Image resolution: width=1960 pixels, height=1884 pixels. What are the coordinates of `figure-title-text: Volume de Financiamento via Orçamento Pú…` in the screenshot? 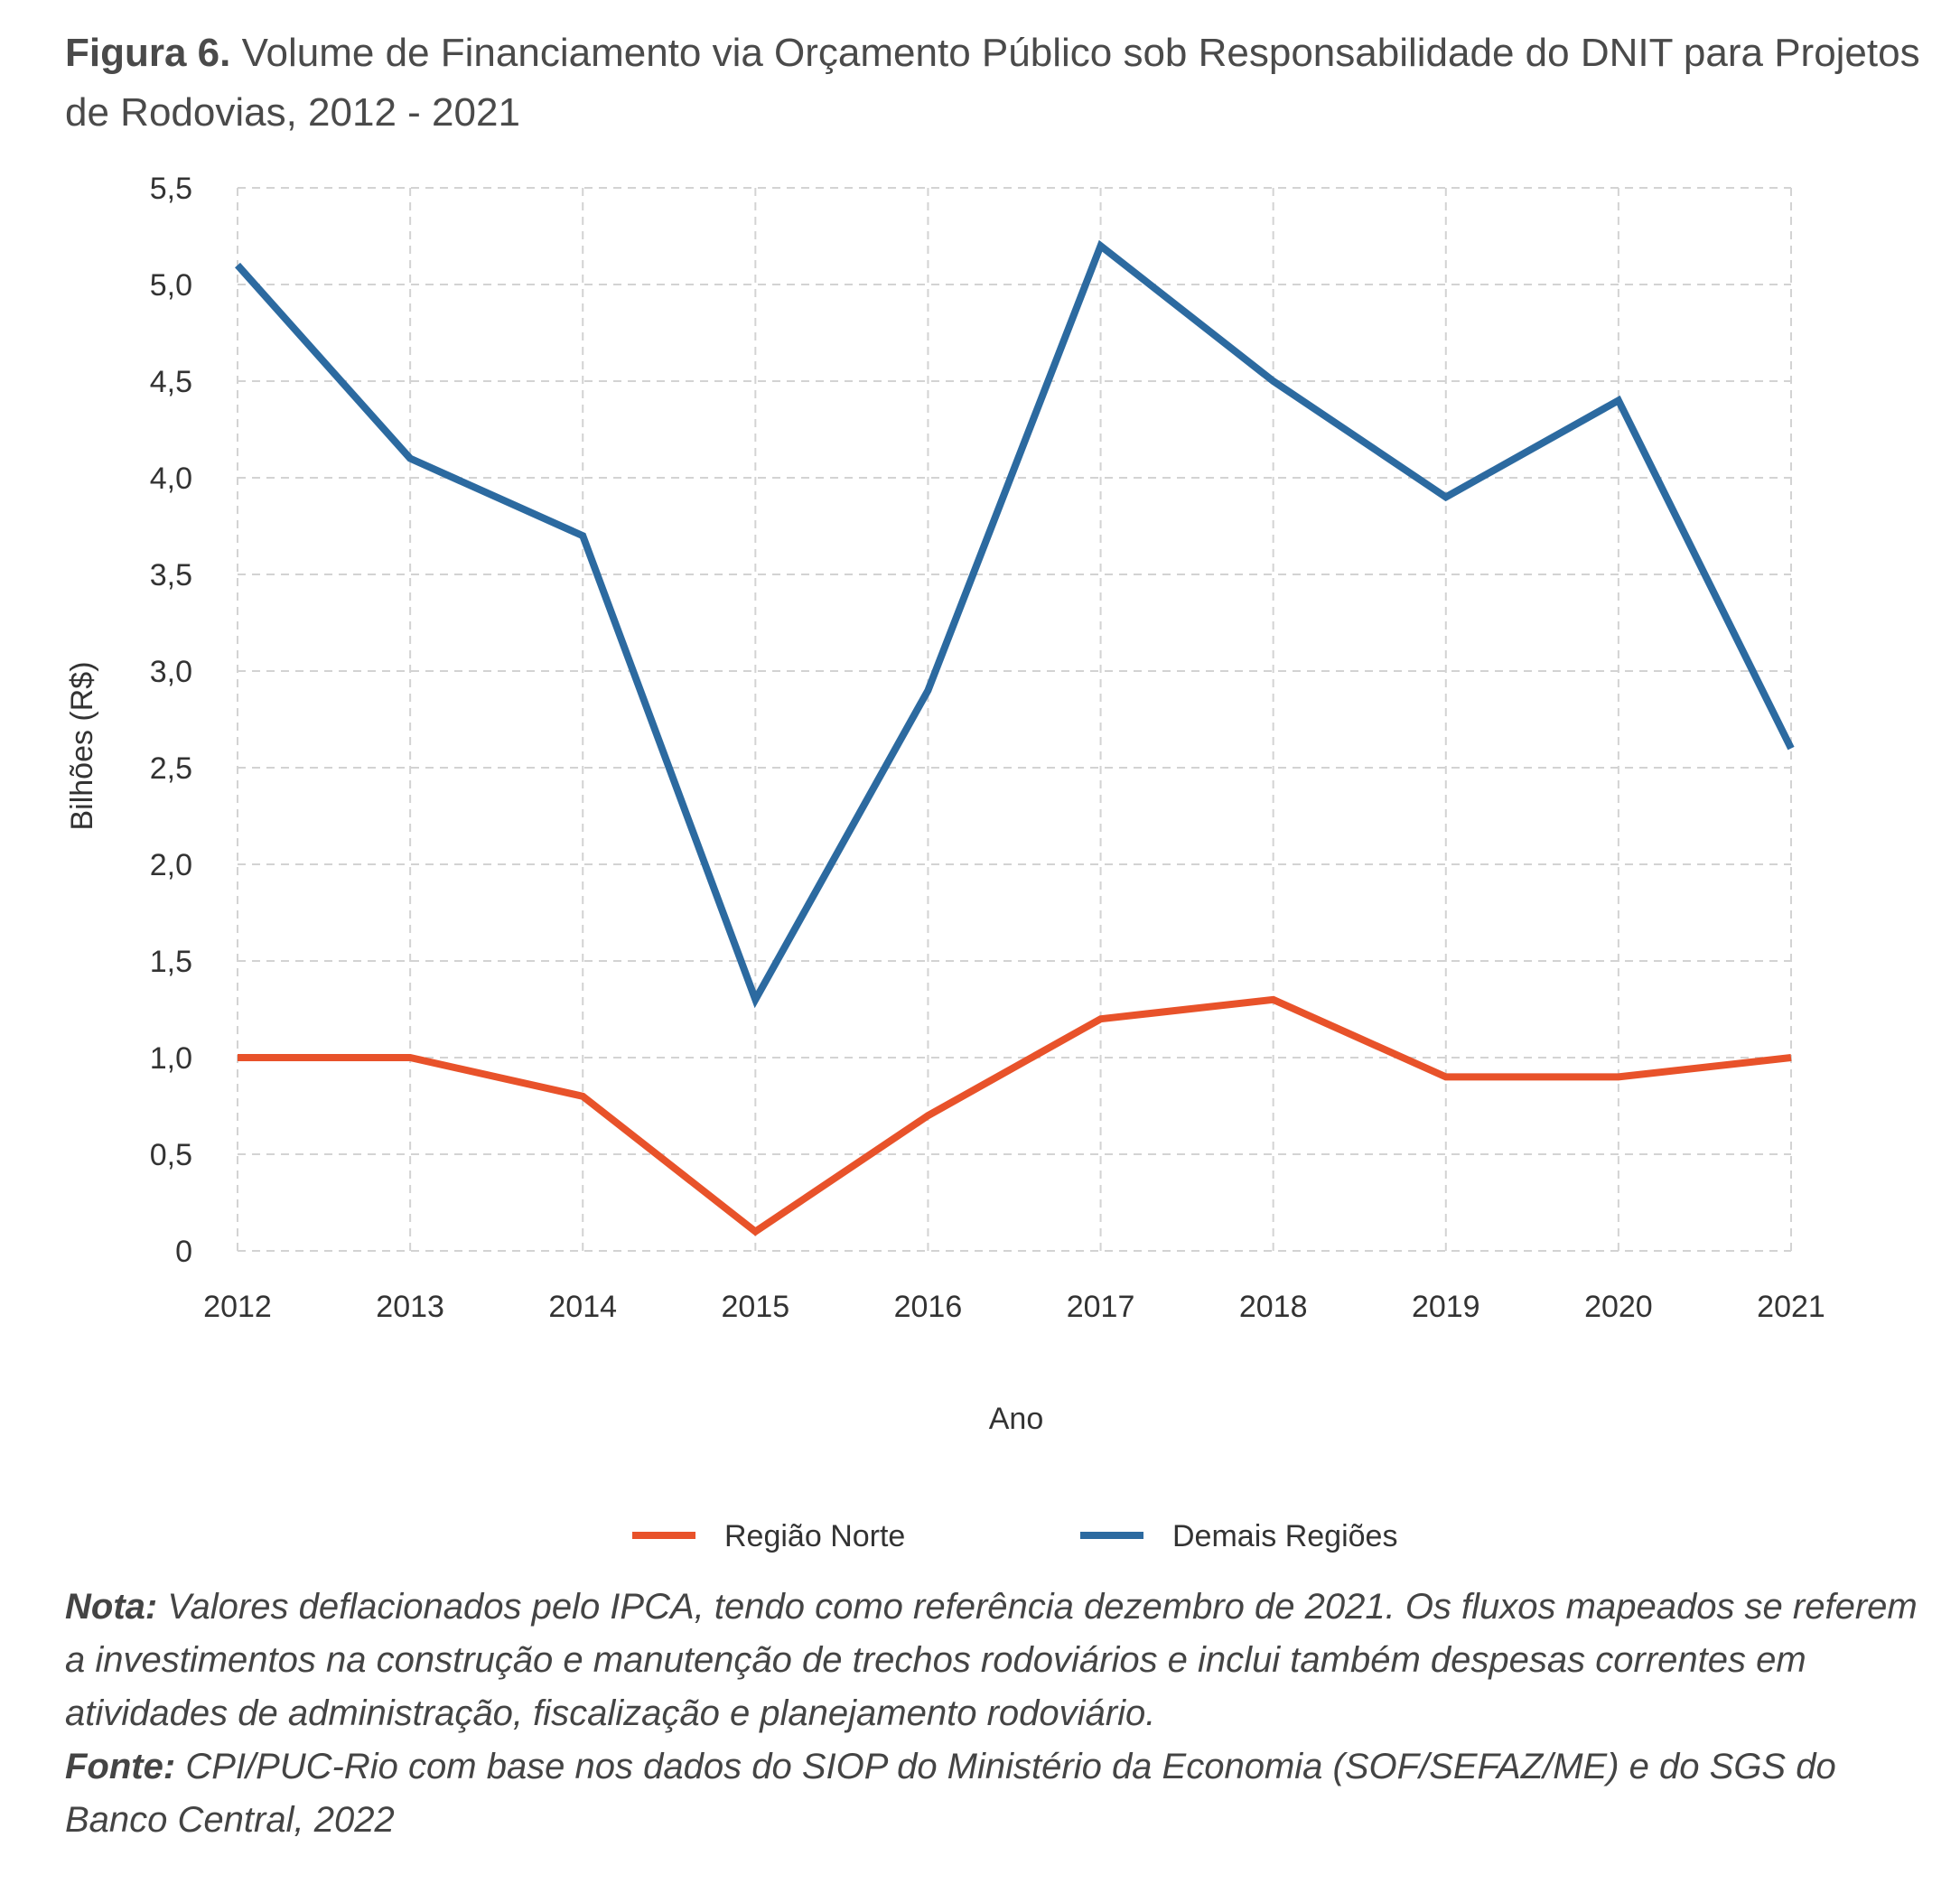 It's located at (992, 83).